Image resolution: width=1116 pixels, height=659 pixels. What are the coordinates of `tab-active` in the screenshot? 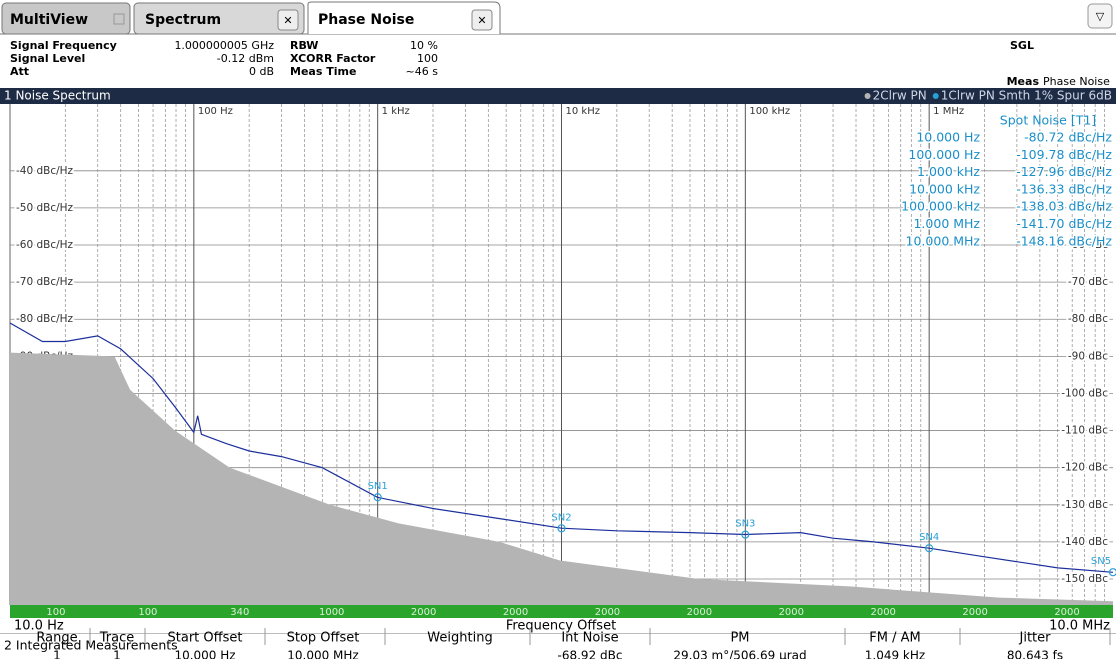 It's located at (404, 17).